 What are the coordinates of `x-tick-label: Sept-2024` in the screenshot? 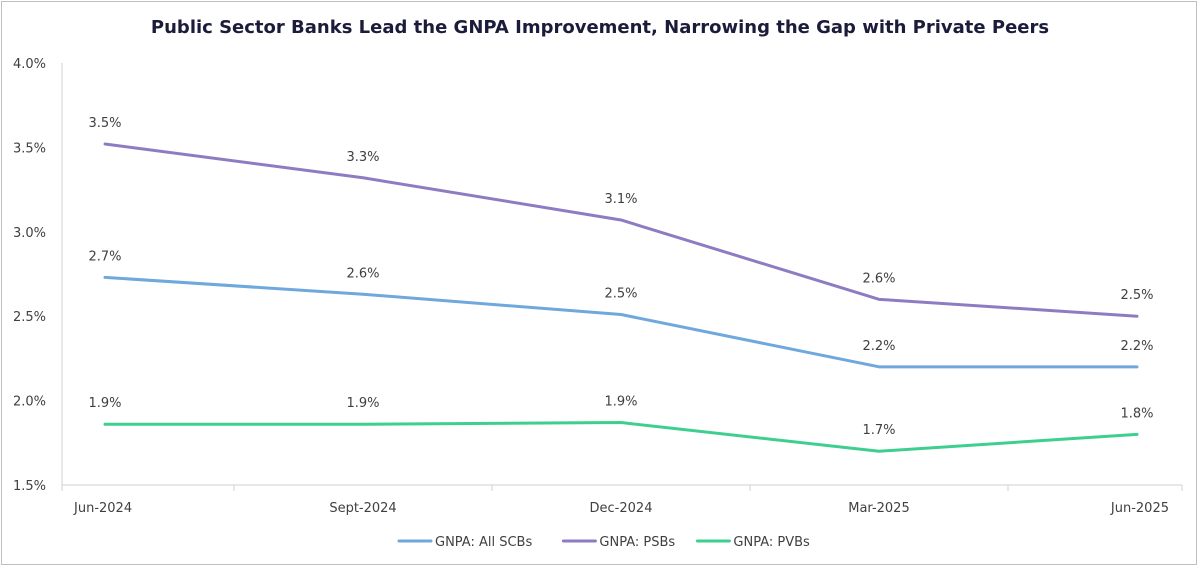 It's located at (362, 508).